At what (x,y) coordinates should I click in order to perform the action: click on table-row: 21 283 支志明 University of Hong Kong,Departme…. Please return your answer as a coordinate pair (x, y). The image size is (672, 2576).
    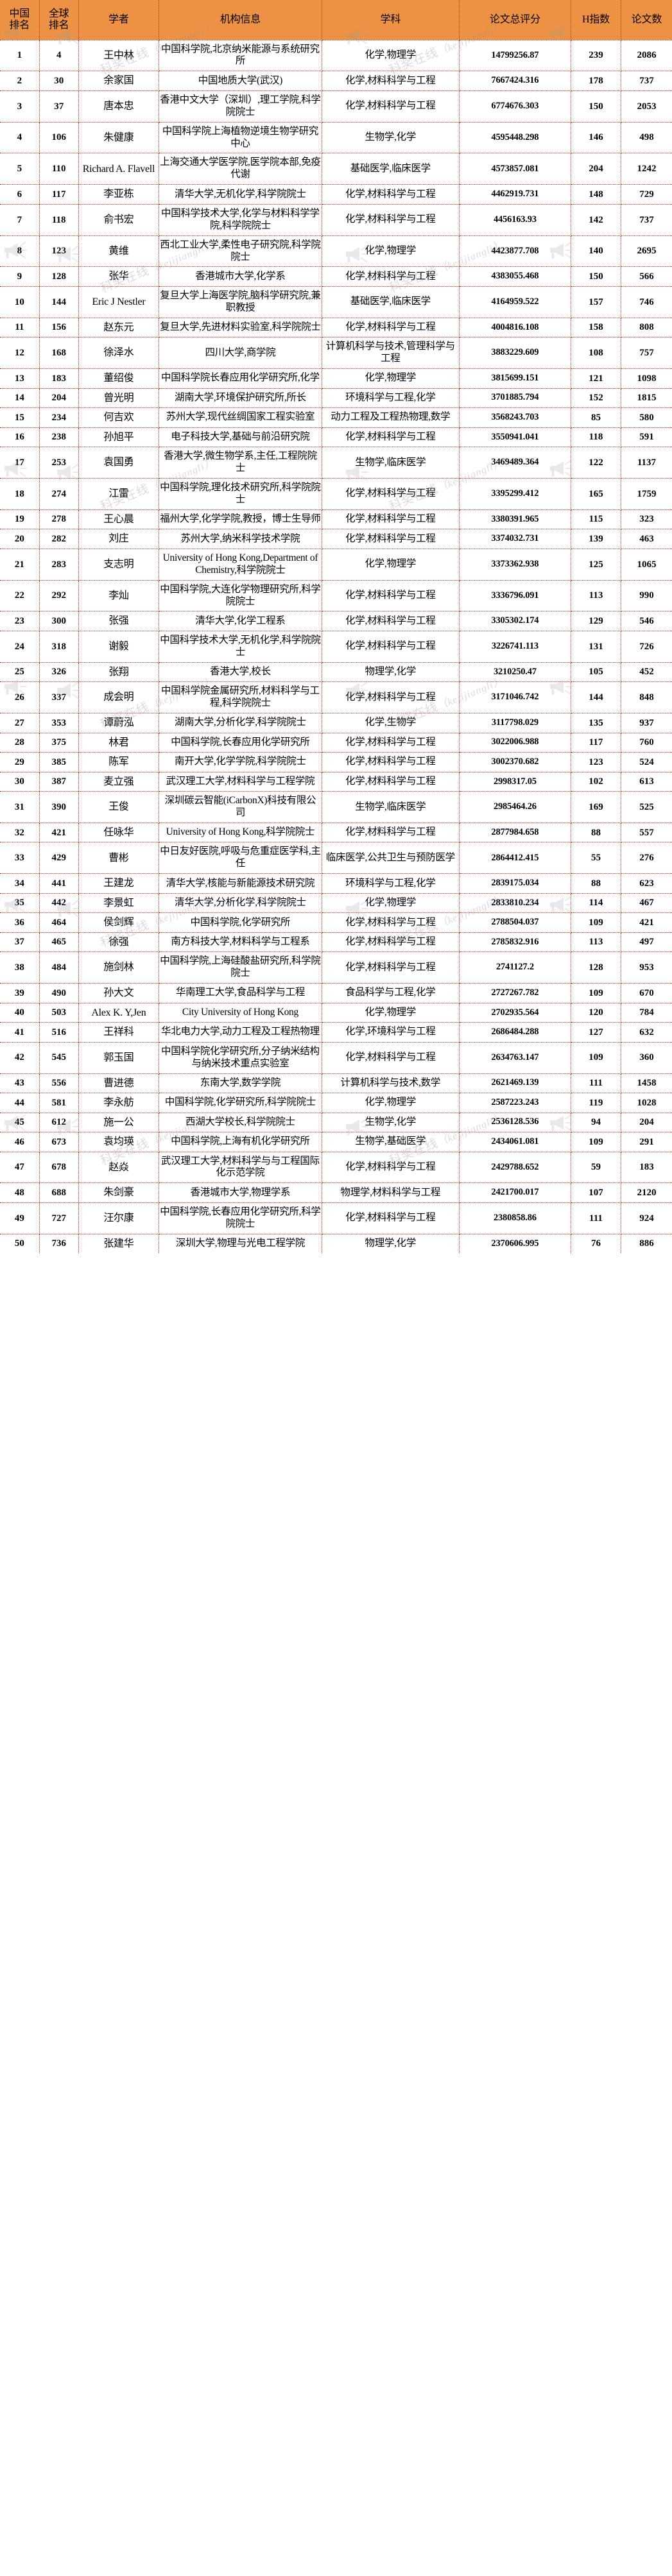
    Looking at the image, I should click on (336, 565).